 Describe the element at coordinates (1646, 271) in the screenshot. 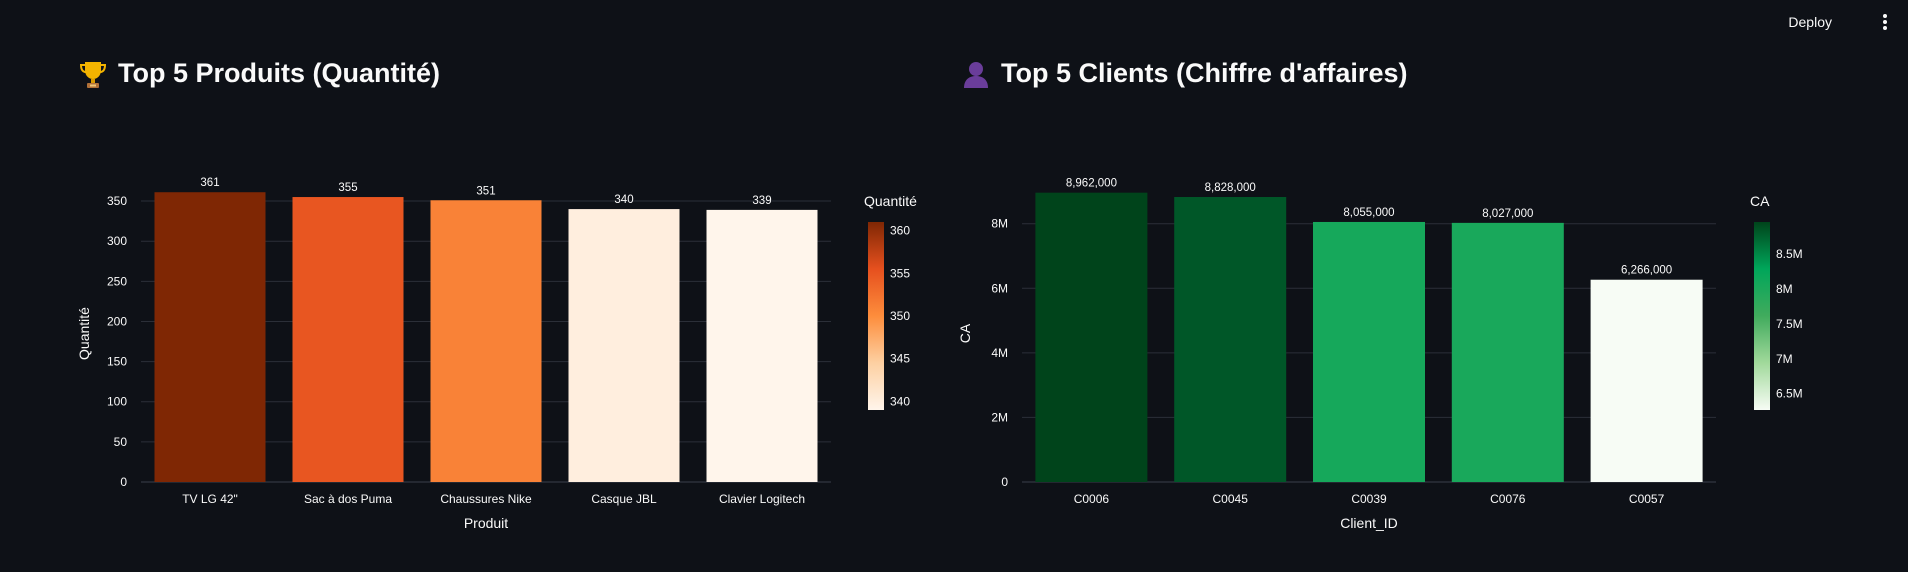

I see `chart2-data-label: 6,266,000` at that location.